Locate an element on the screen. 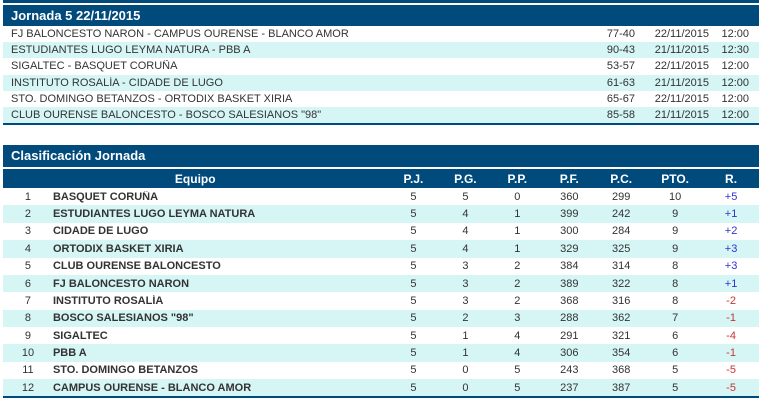 The height and width of the screenshot is (405, 764). diff-value: +5 is located at coordinates (731, 196).